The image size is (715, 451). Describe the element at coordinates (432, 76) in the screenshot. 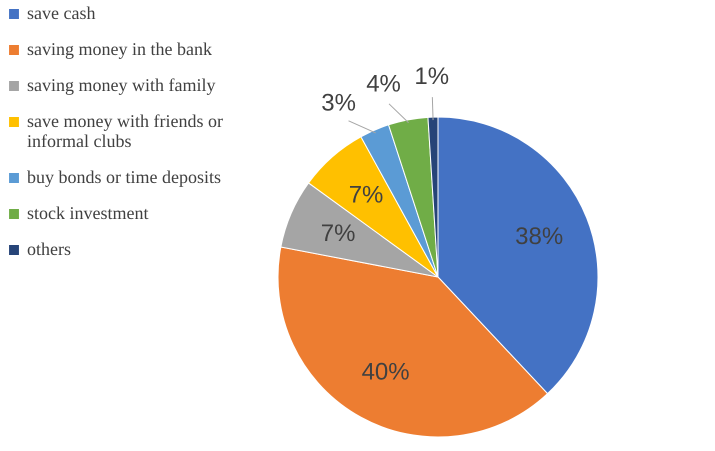

I see `data-label: 1%` at that location.